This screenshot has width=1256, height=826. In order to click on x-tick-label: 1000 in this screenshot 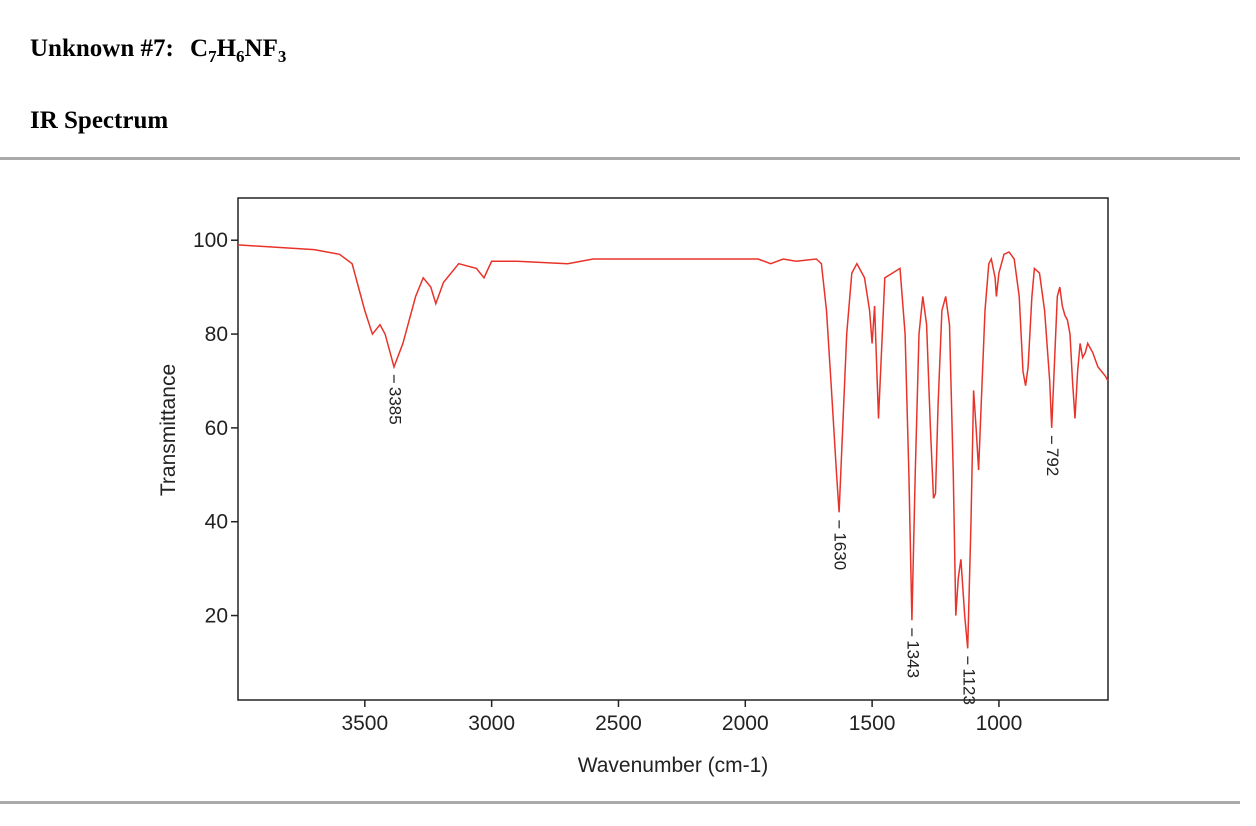, I will do `click(999, 723)`.